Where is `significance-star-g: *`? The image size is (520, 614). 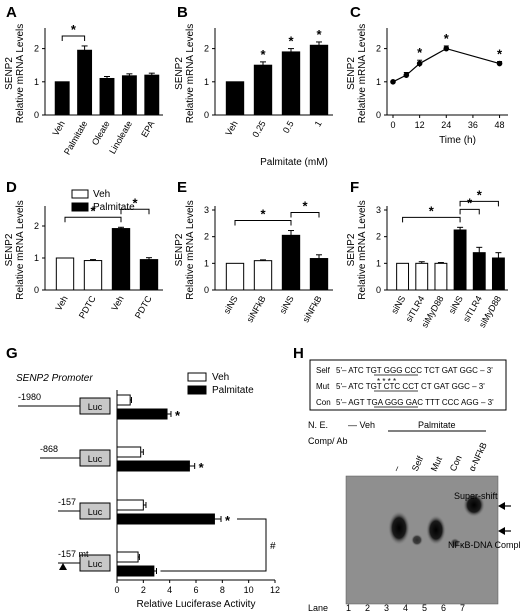
significance-star-g: * is located at coordinates (228, 520).